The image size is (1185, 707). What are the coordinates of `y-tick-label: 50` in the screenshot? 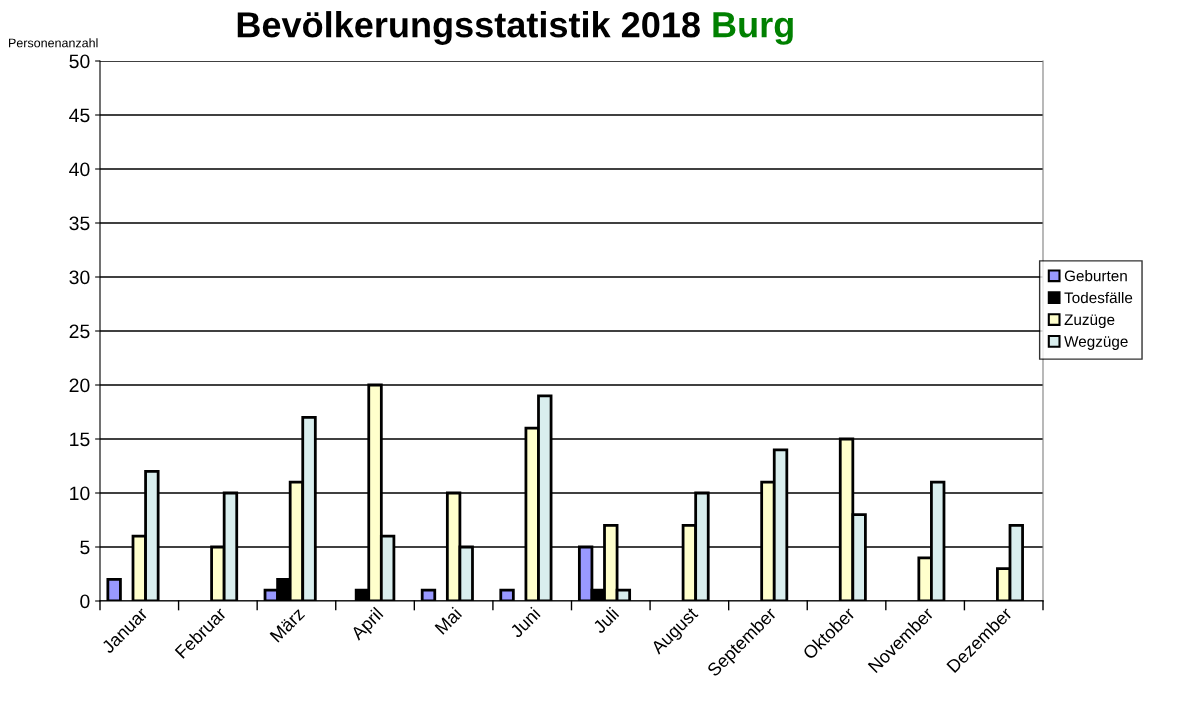 It's located at (79, 61).